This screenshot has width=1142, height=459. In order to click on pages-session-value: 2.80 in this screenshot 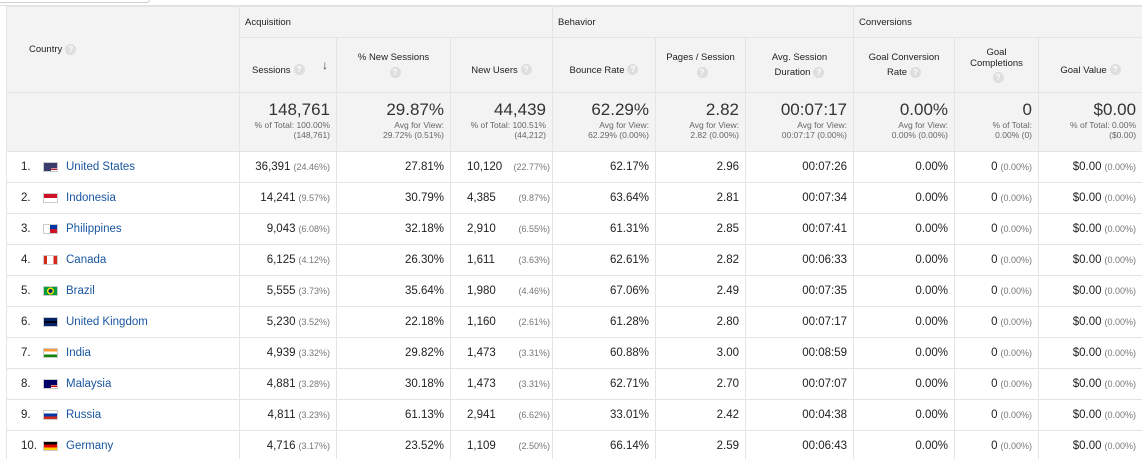, I will do `click(728, 322)`.